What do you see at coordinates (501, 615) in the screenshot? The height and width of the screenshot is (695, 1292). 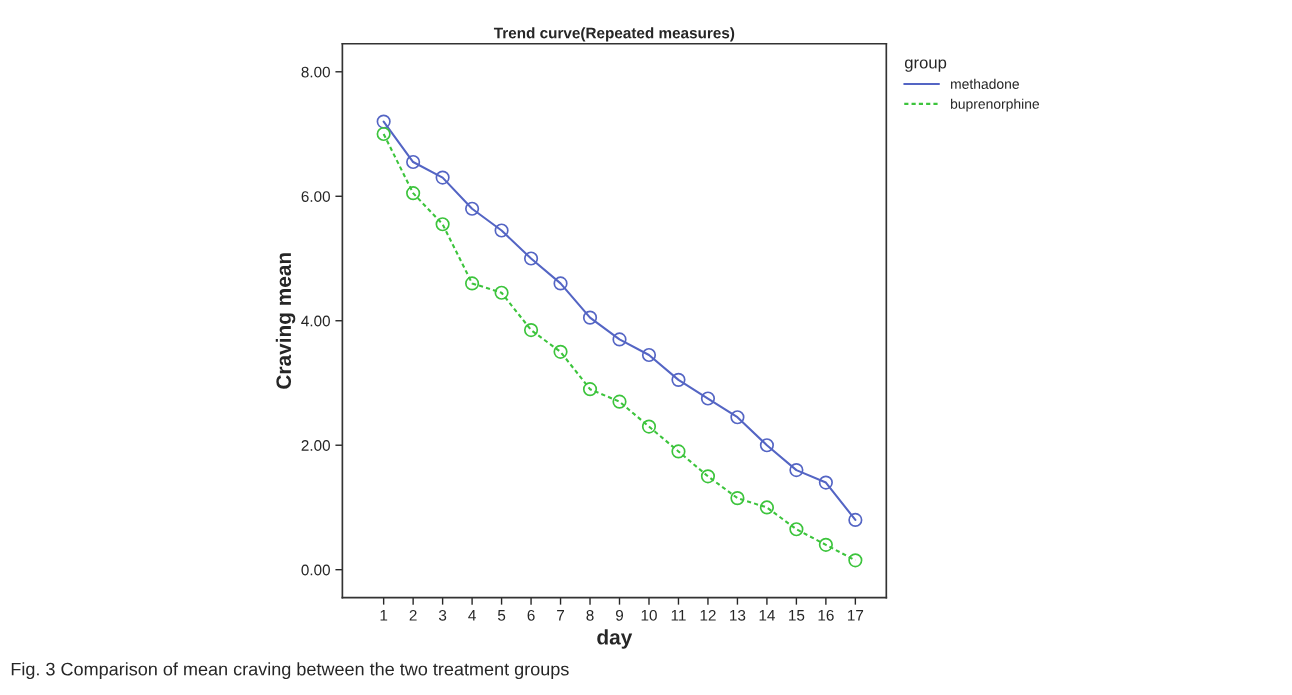 I see `x-tick-label: 5` at bounding box center [501, 615].